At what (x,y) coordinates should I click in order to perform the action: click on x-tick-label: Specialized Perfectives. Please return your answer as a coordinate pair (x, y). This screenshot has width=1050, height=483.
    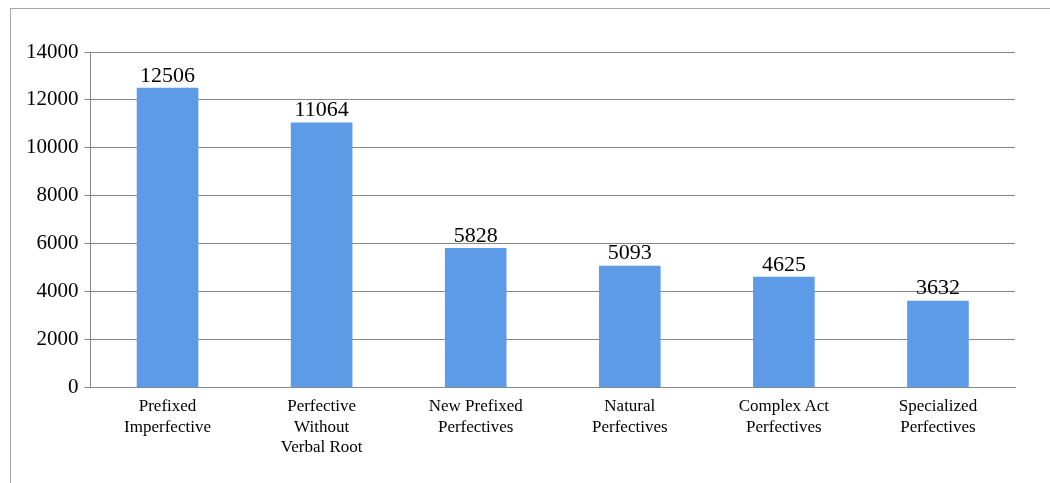
    Looking at the image, I should click on (938, 416).